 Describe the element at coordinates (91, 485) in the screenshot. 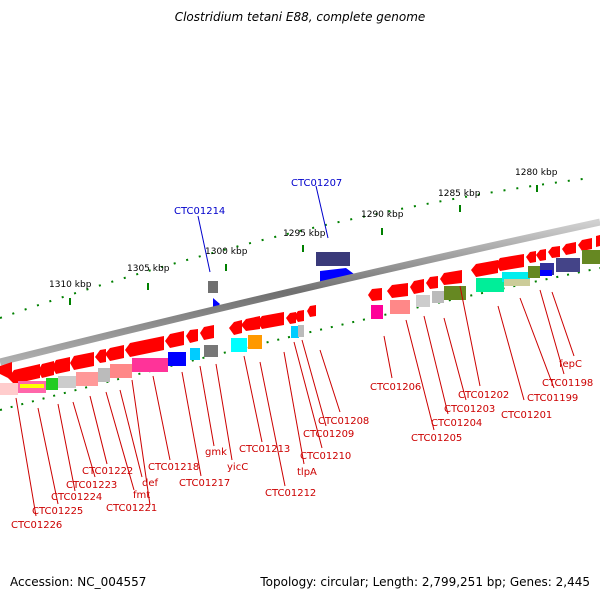

I see `gene-label: CTC01223` at that location.